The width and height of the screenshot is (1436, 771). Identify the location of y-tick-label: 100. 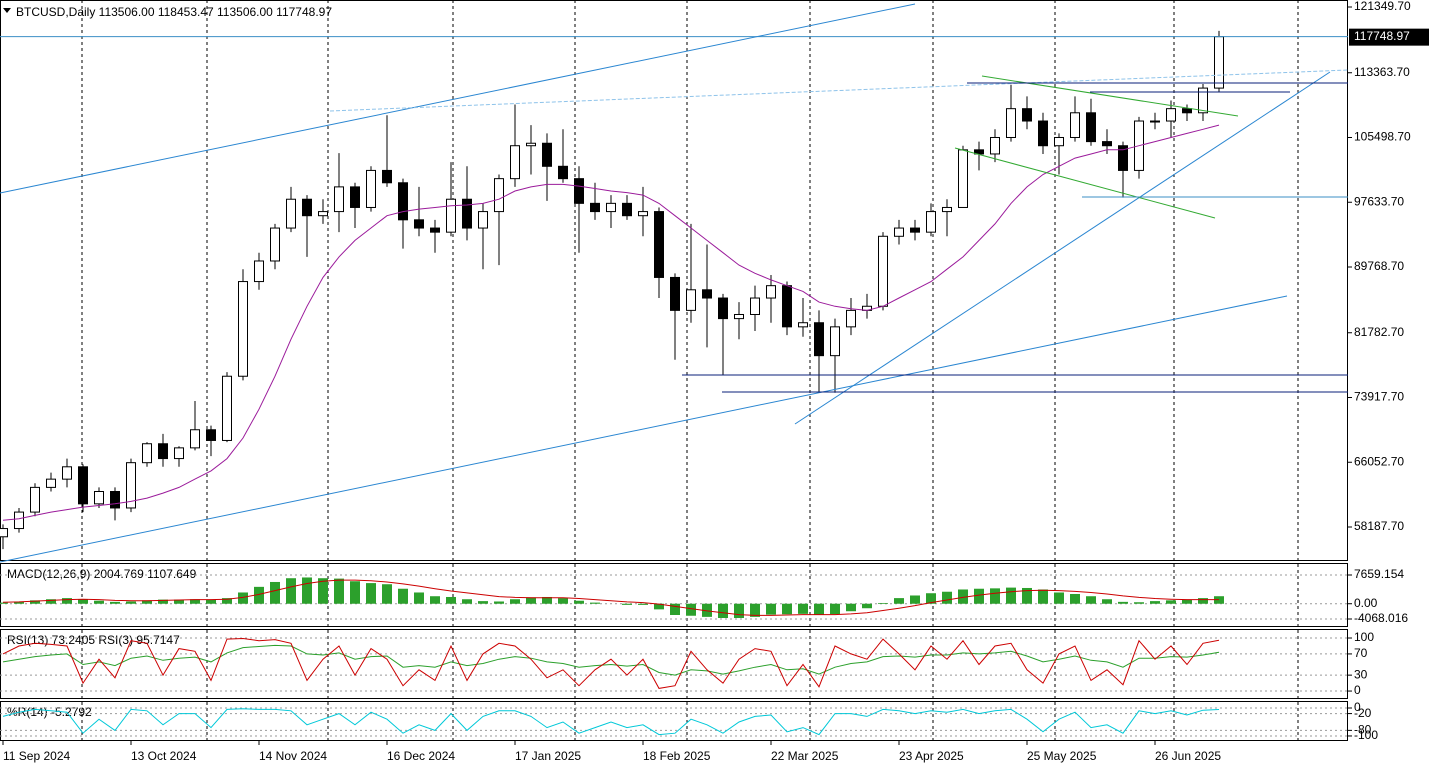
(1364, 637).